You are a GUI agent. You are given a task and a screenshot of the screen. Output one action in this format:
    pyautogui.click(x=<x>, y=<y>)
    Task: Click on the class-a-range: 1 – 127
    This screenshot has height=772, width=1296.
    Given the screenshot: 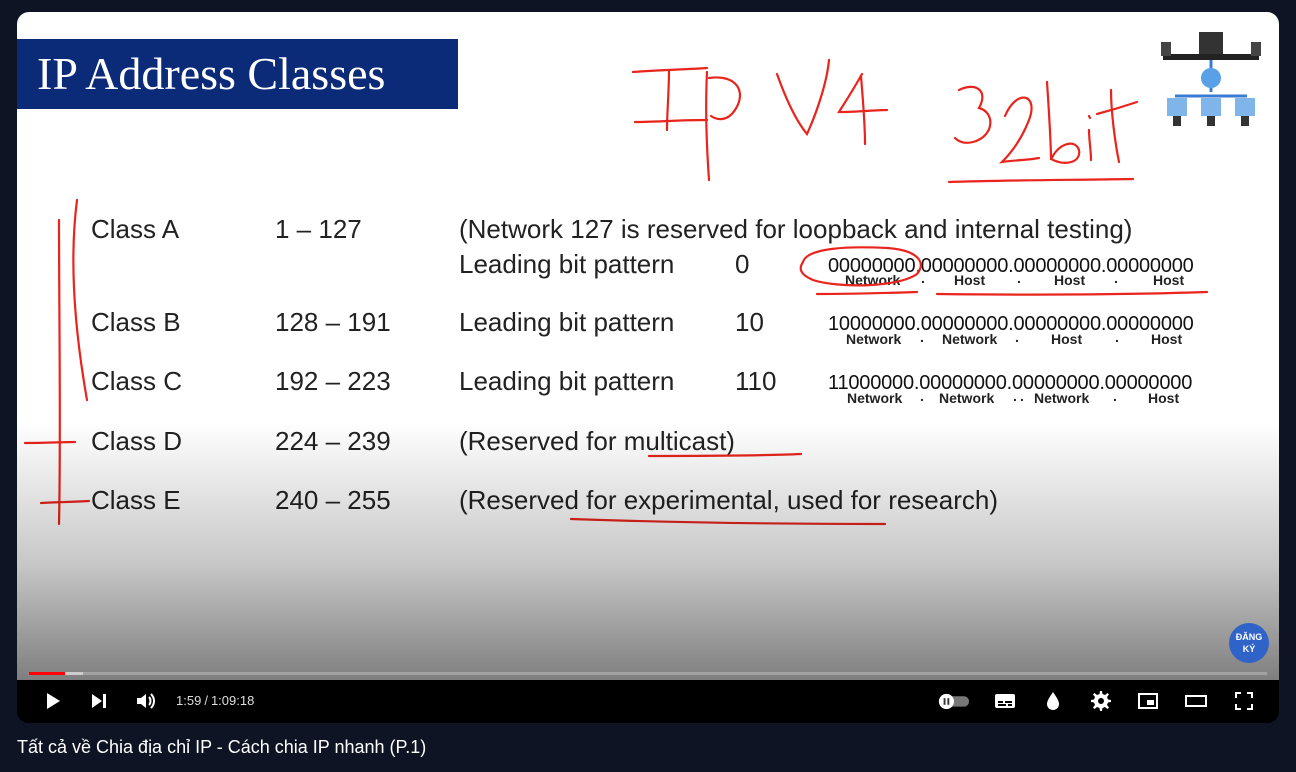 What is the action you would take?
    pyautogui.click(x=318, y=229)
    